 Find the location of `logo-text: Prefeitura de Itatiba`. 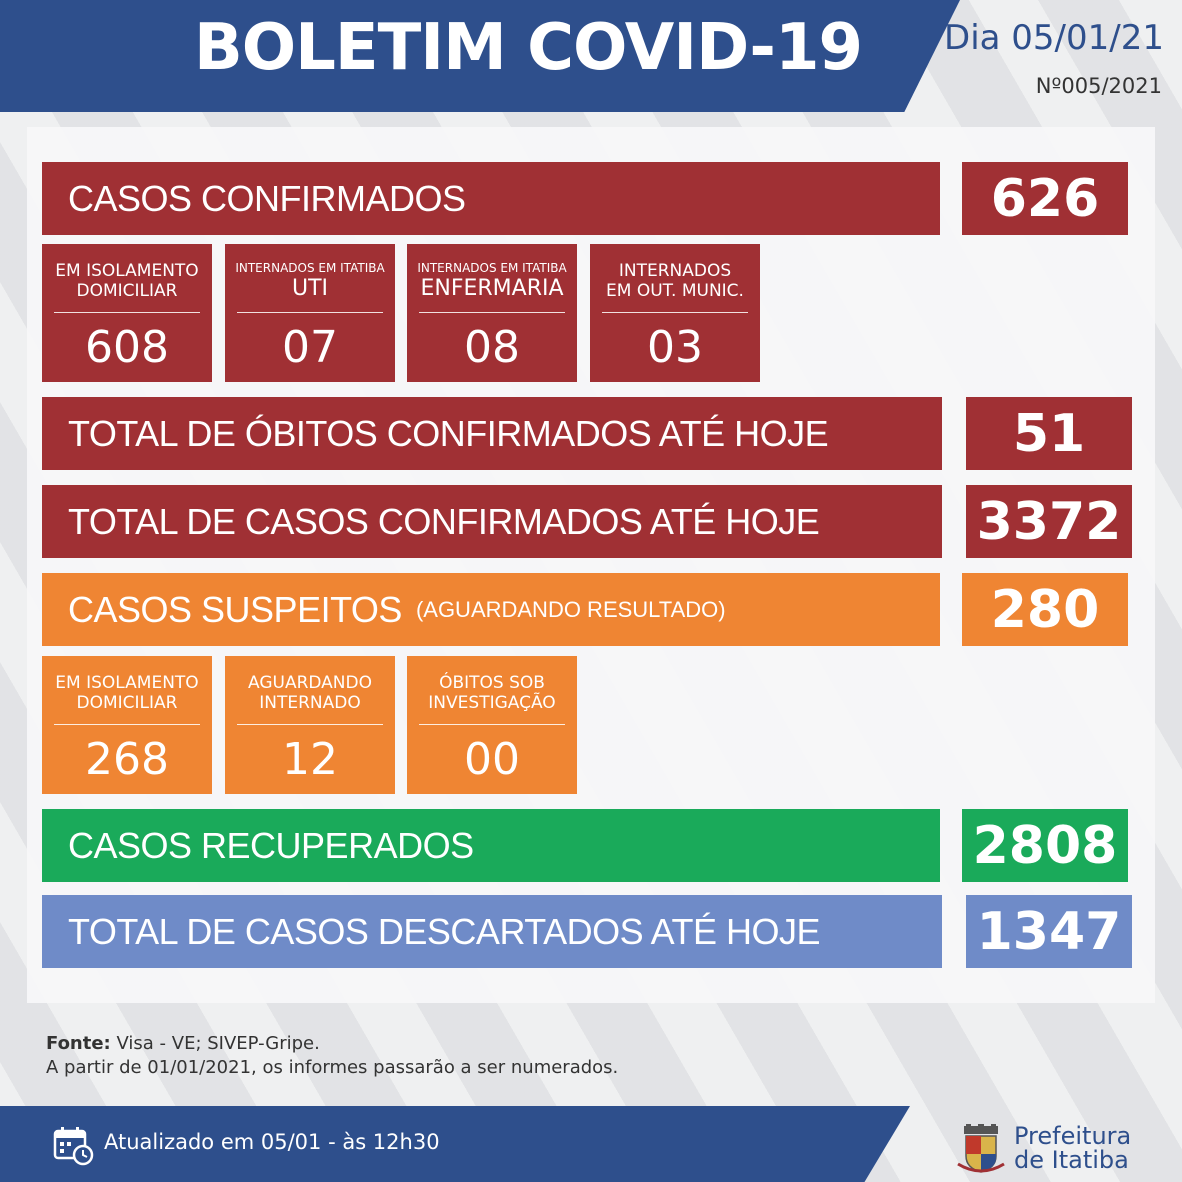

logo-text: Prefeitura de Itatiba is located at coordinates (1072, 1148).